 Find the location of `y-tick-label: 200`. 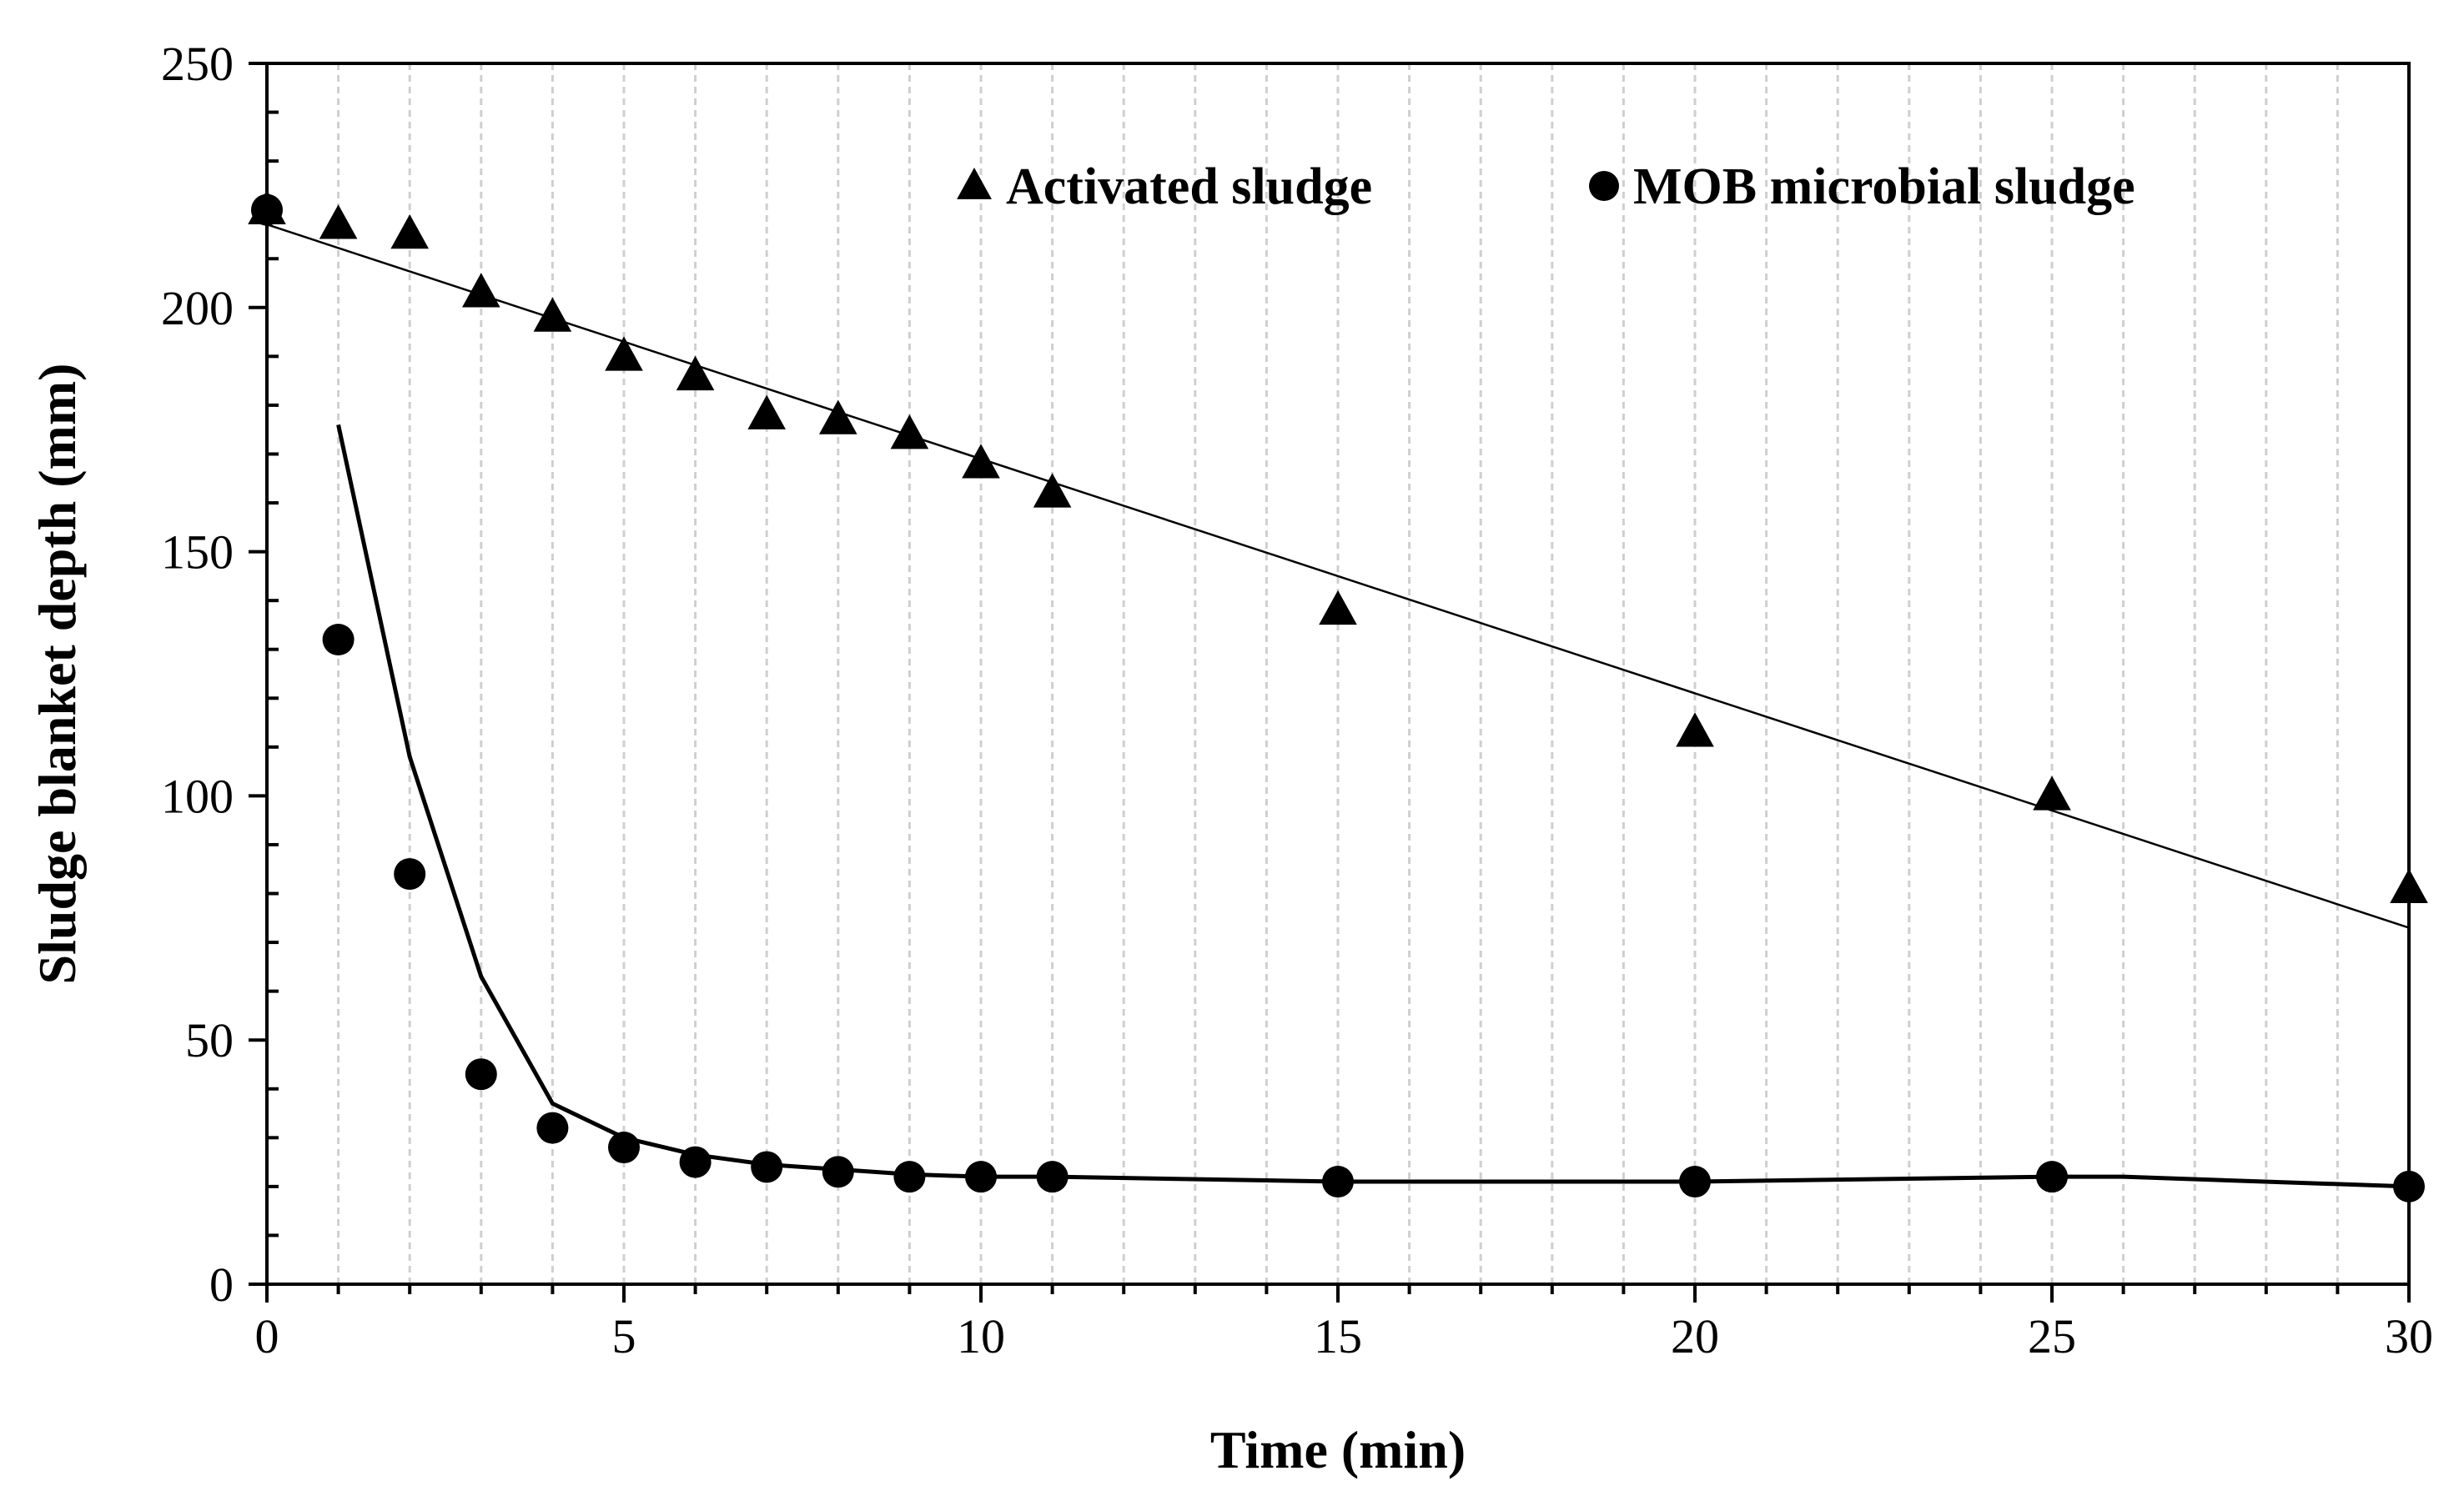

y-tick-label: 200 is located at coordinates (198, 308).